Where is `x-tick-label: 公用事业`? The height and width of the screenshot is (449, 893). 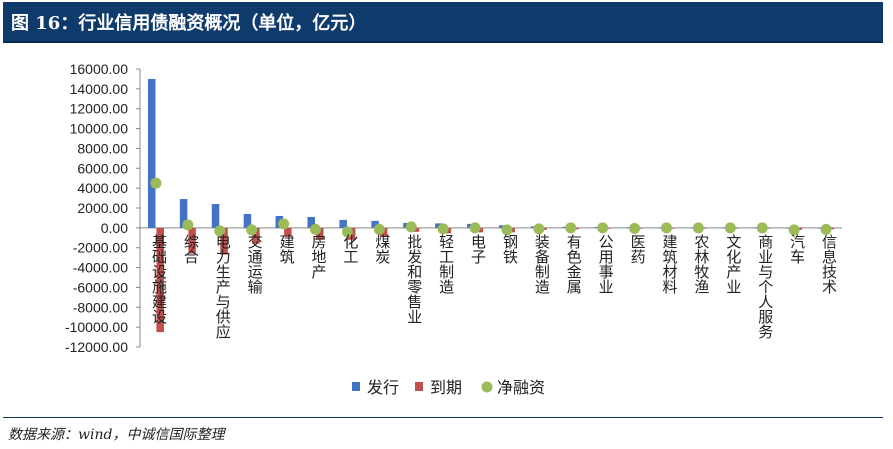
x-tick-label: 公用事业 is located at coordinates (606, 264).